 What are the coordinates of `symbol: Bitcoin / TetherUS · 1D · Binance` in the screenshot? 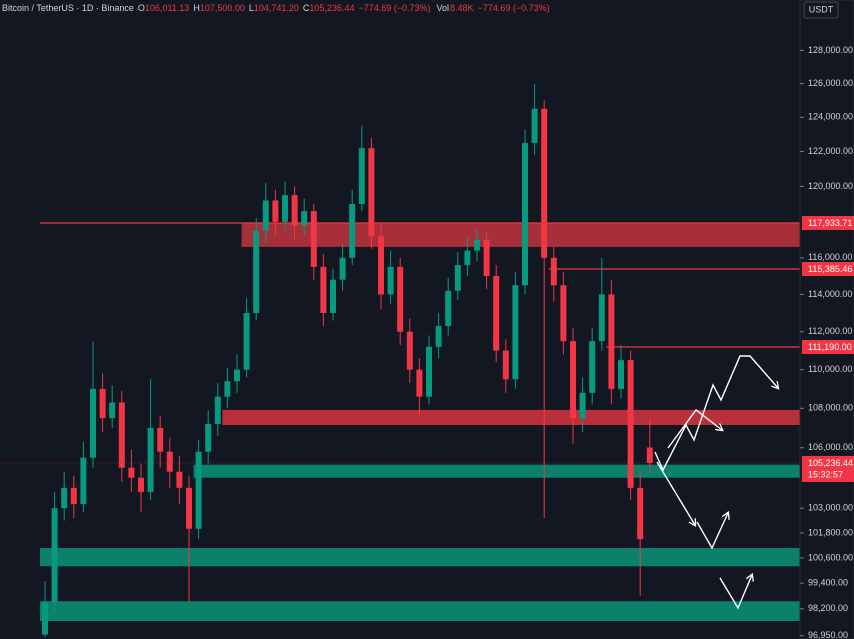 It's located at (68, 8).